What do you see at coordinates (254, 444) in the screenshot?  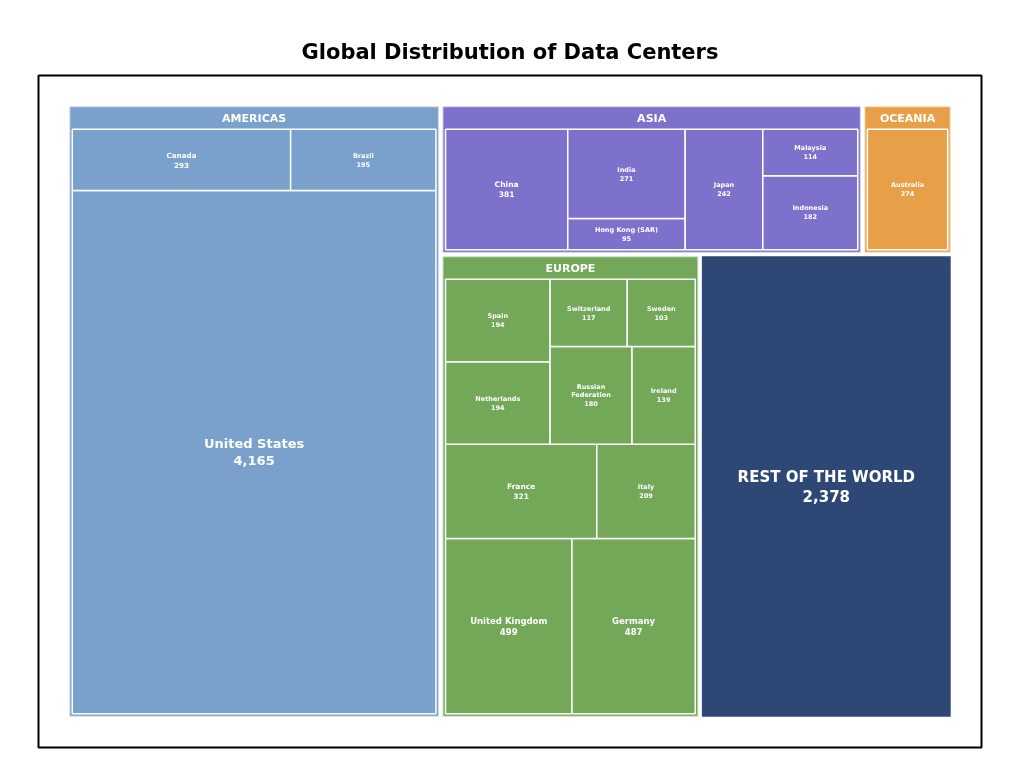 I see `category-label: United States` at bounding box center [254, 444].